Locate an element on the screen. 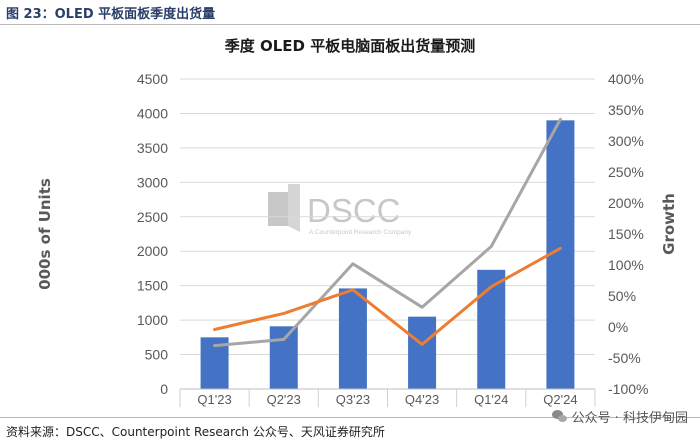 Image resolution: width=700 pixels, height=443 pixels. chart-title: 季度 OLED 平板电脑面板出货量预测 is located at coordinates (350, 46).